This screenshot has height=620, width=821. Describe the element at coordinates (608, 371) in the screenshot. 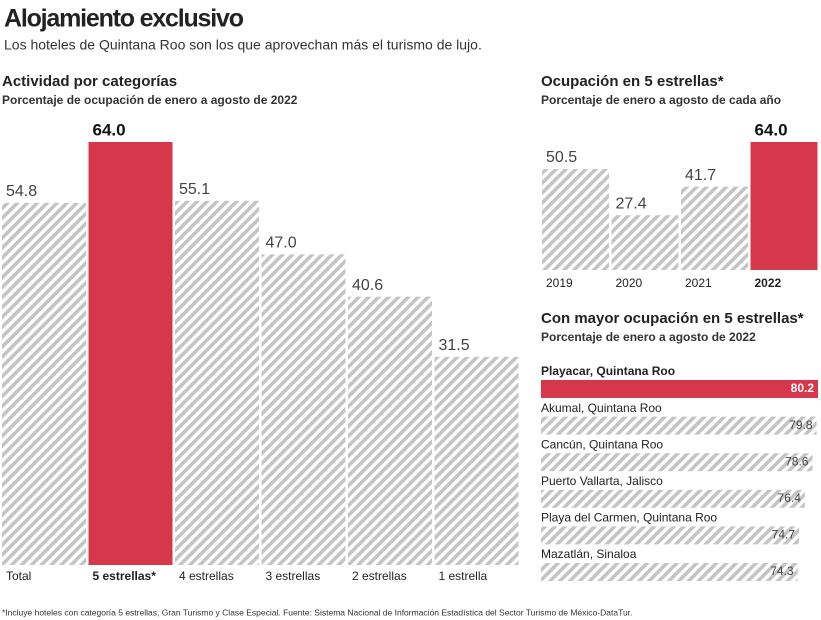

I see `category-label: Playacar, Quintana Roo` at that location.